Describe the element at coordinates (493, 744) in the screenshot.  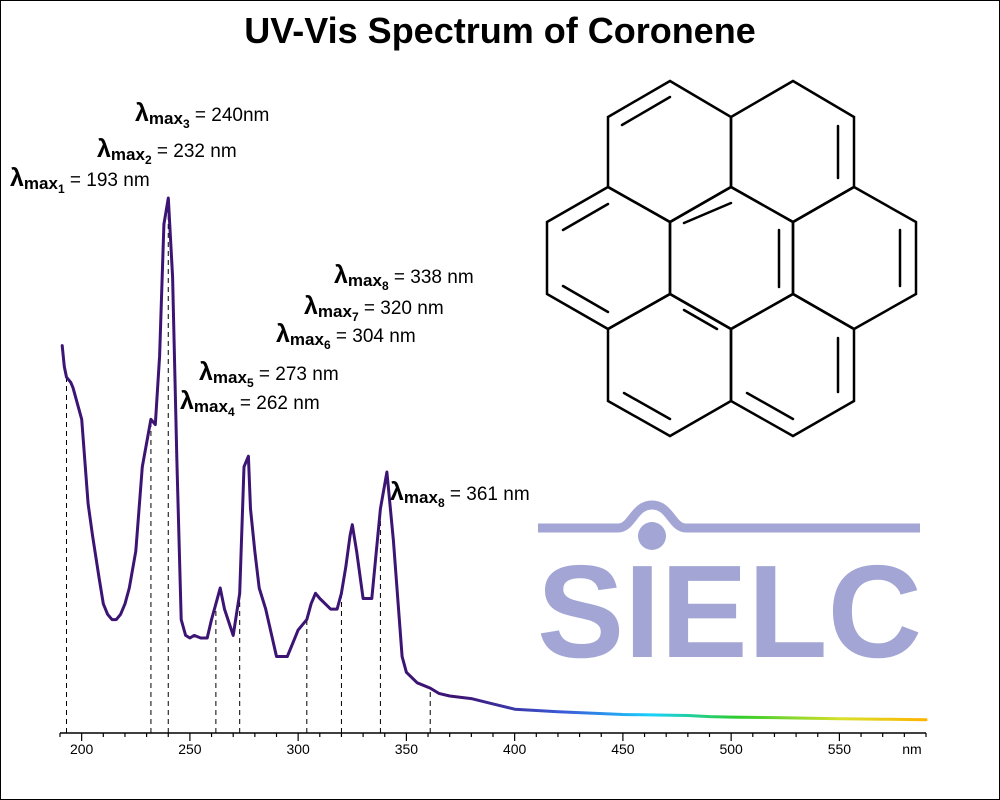
I see `x-axis: 200 250 300 350 400 450 500 550 nm` at that location.